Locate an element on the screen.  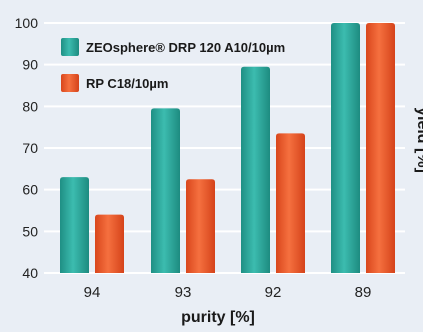
x-axis-ticks: 94 93 92 89 is located at coordinates (228, 292).